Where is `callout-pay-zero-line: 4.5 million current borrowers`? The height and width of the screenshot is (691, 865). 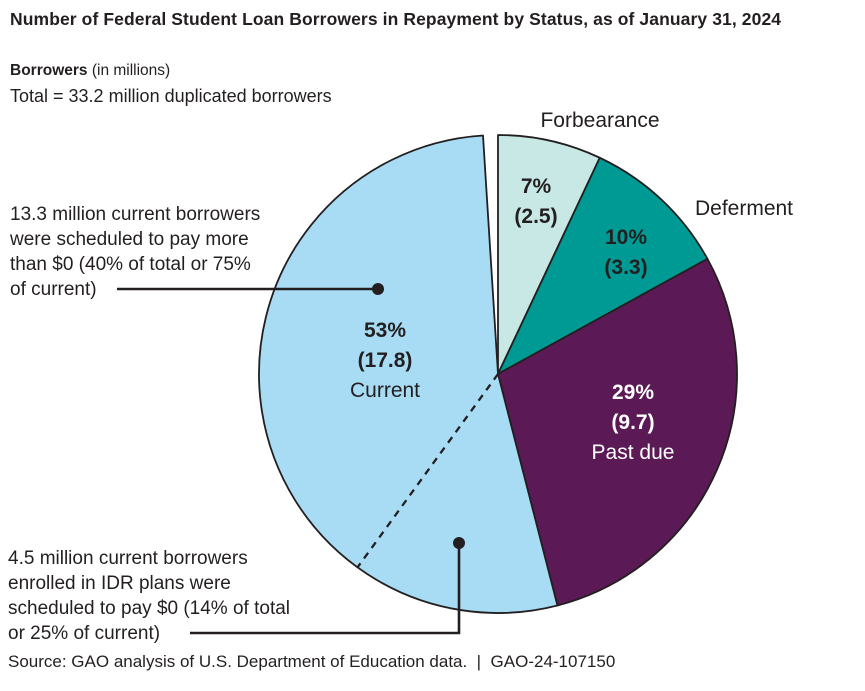 callout-pay-zero-line: 4.5 million current borrowers is located at coordinates (128, 558).